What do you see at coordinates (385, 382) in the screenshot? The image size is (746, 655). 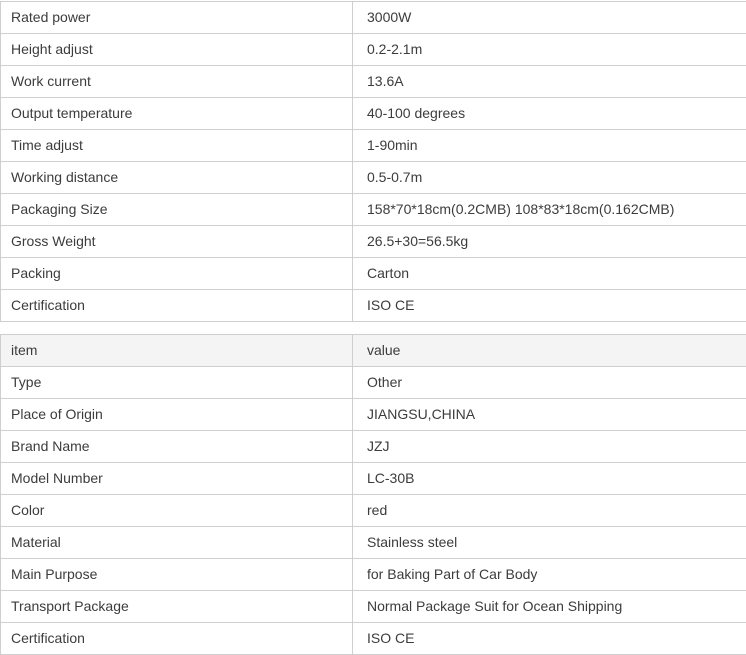 I see `info-value-cell: Other` at bounding box center [385, 382].